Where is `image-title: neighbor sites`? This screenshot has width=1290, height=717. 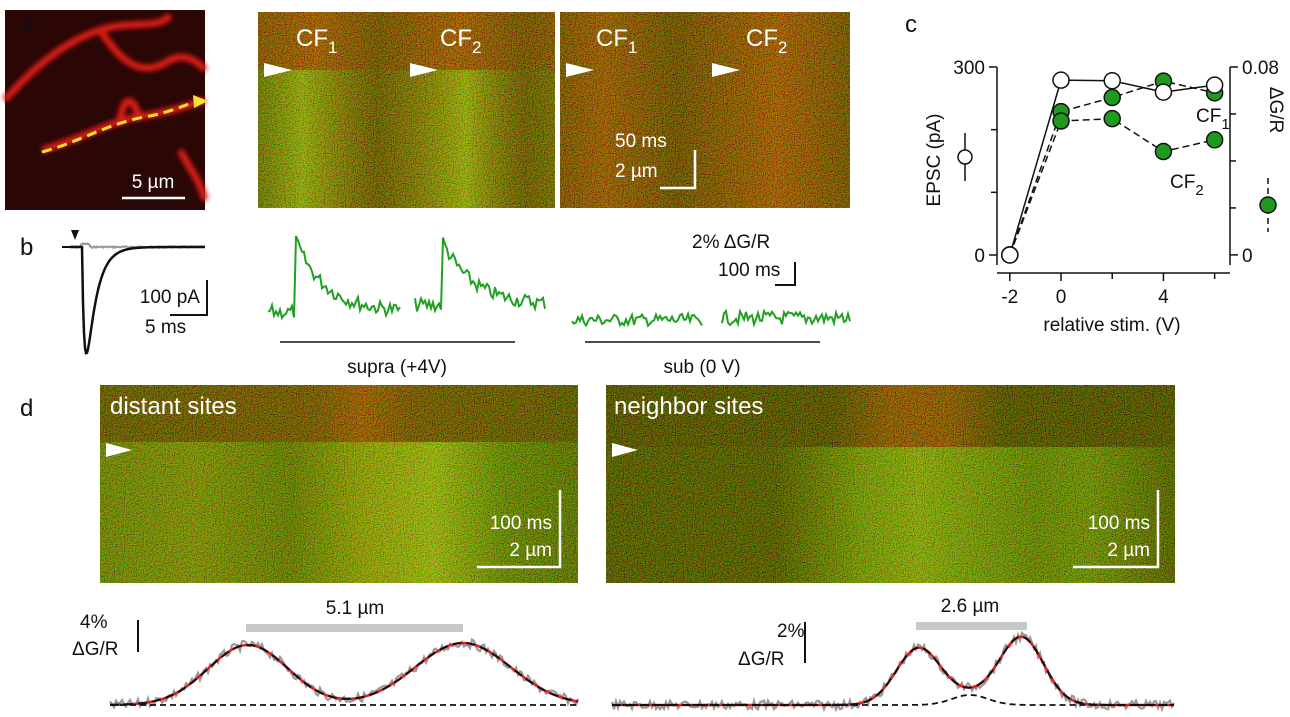
image-title: neighbor sites is located at coordinates (688, 406).